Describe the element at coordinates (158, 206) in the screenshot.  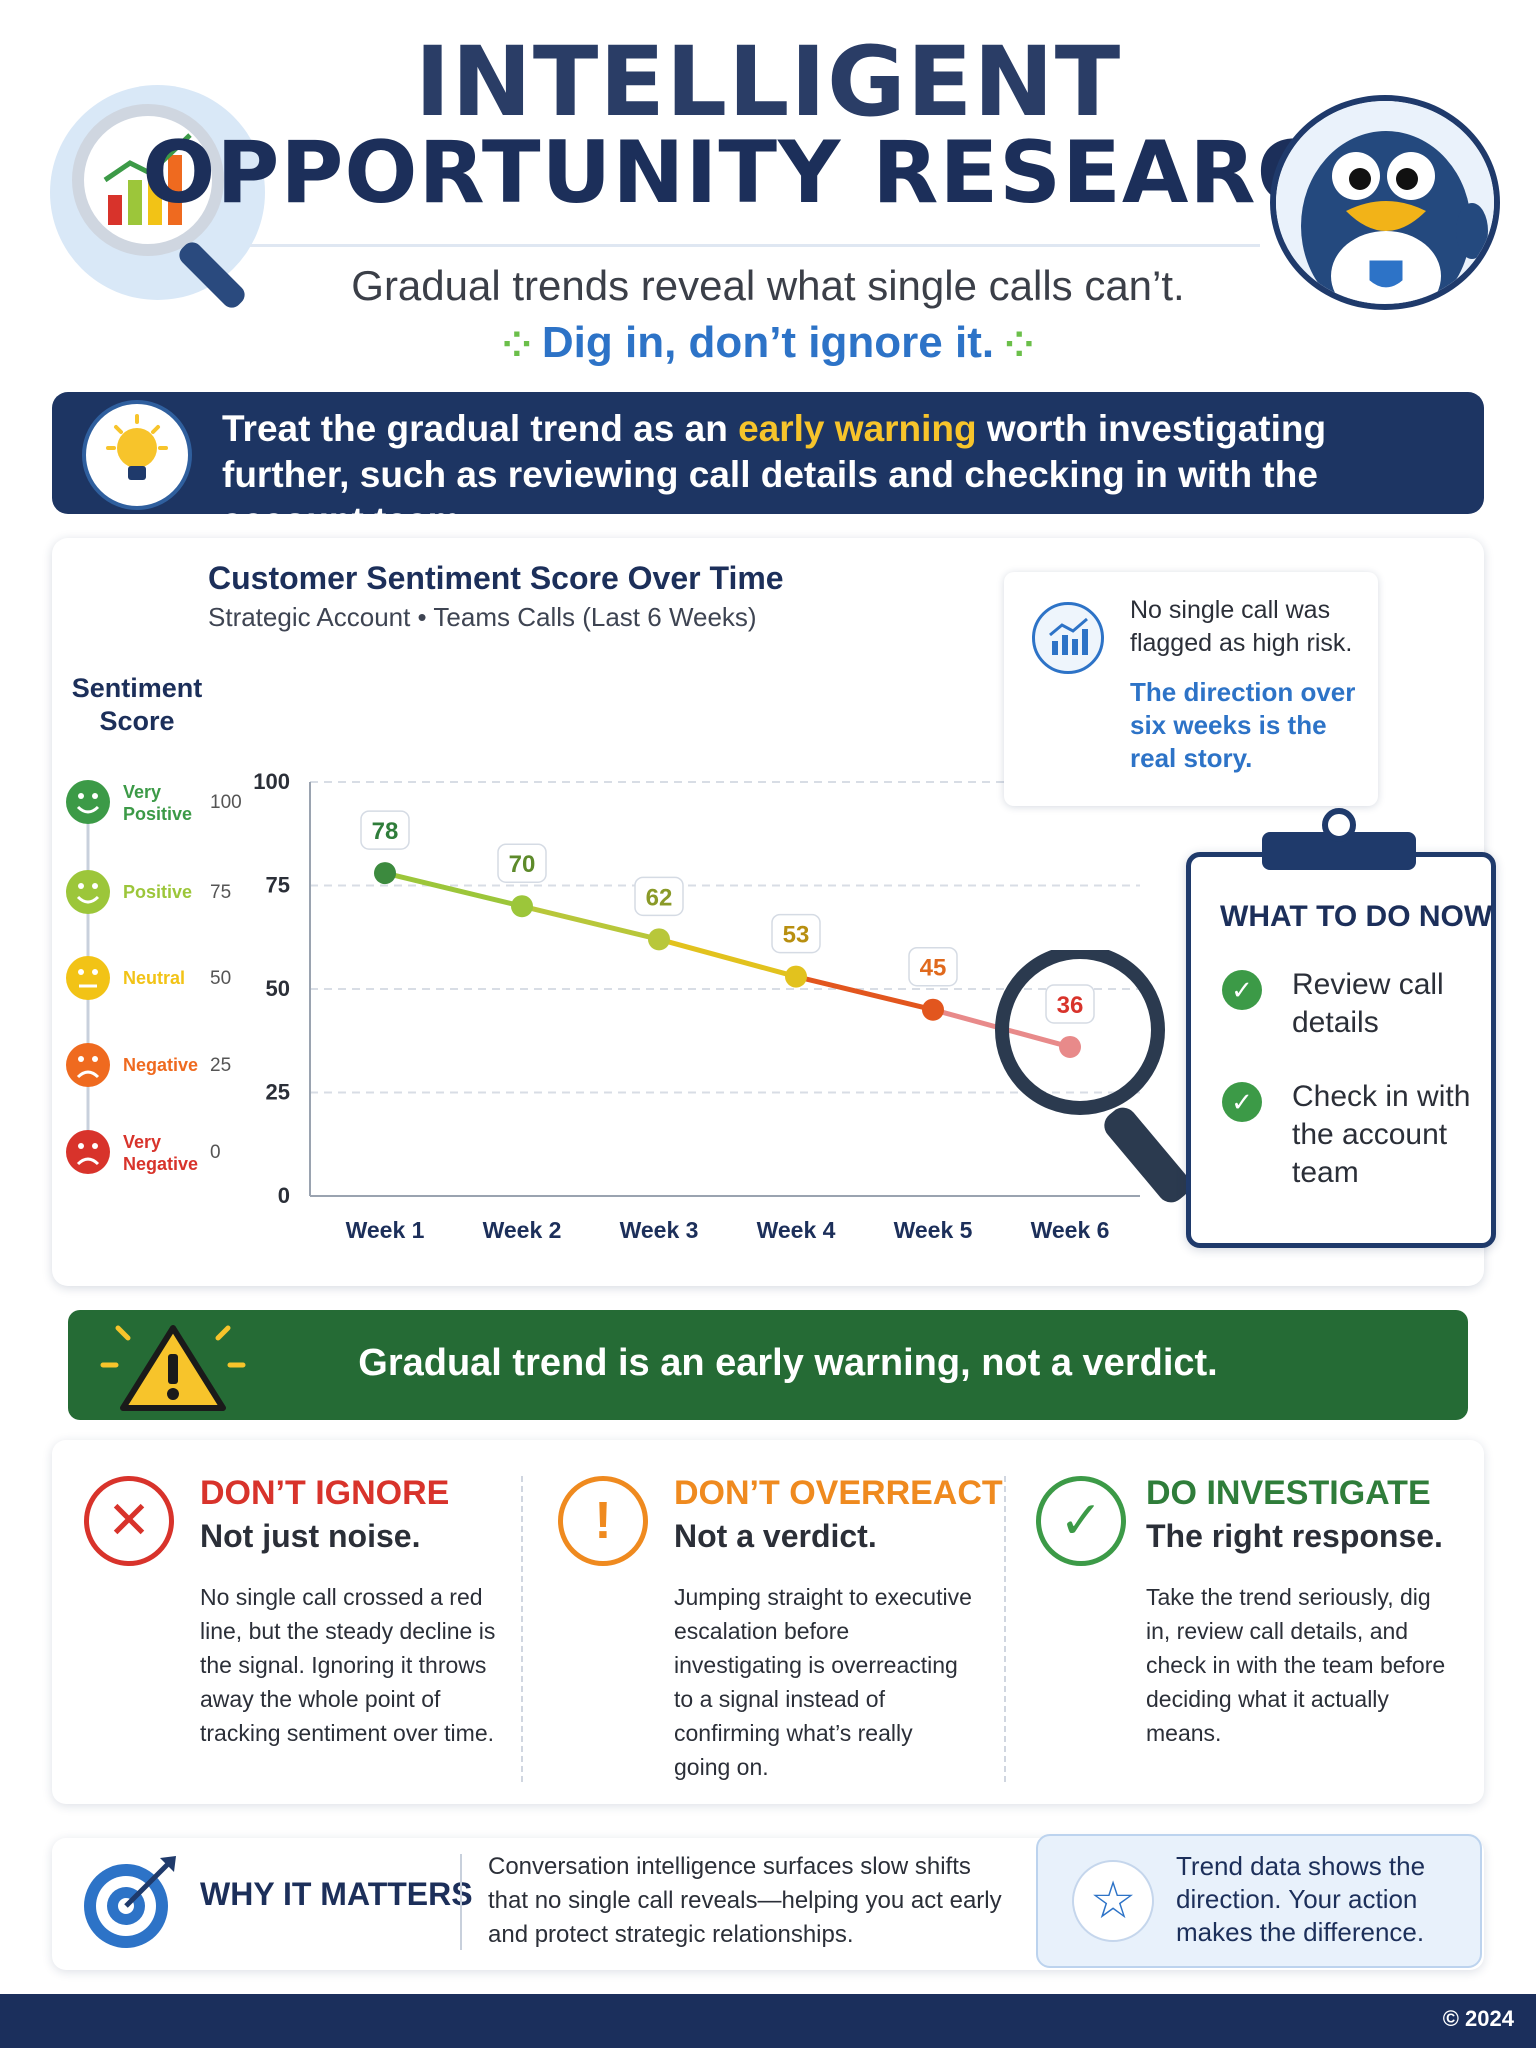
I see `magnifier-chart-icon` at that location.